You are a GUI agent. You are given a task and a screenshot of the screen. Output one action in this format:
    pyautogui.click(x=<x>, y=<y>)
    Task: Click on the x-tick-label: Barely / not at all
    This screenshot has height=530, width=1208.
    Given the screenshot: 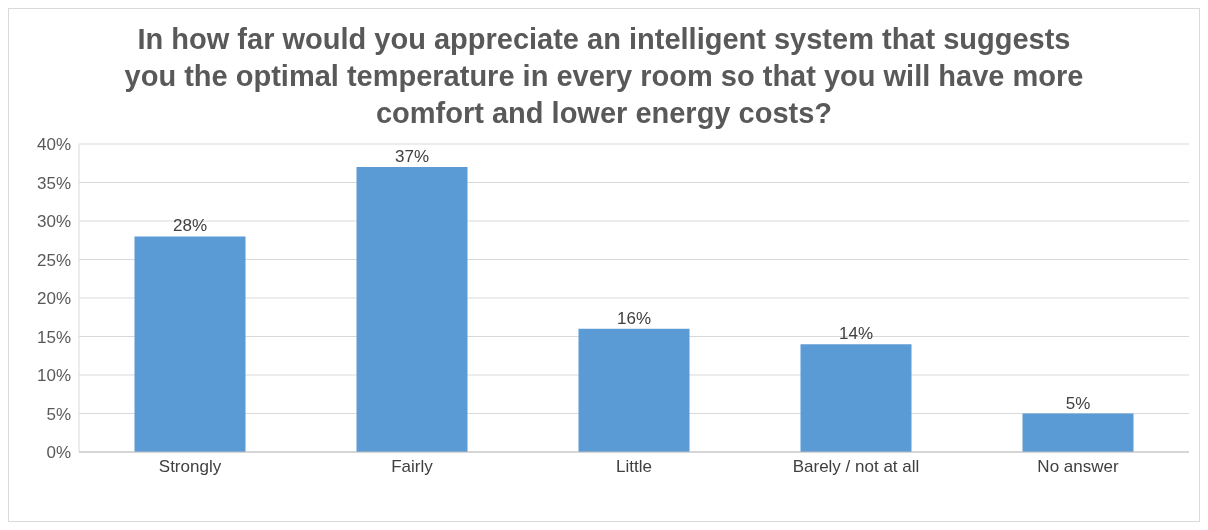 What is the action you would take?
    pyautogui.click(x=856, y=467)
    